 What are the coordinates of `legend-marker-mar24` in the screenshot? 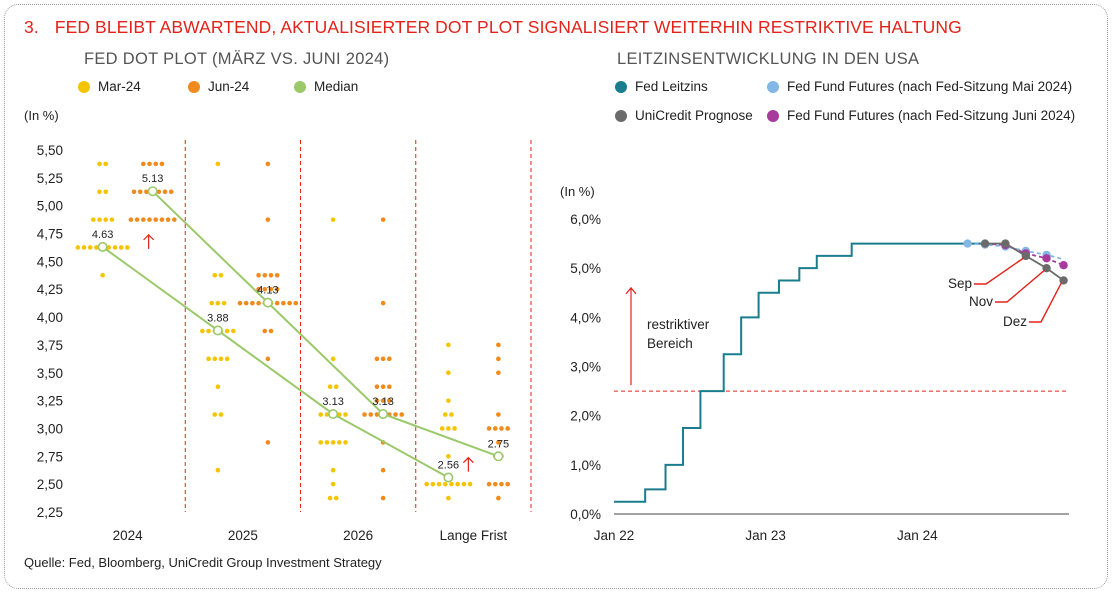 It's located at (84, 86).